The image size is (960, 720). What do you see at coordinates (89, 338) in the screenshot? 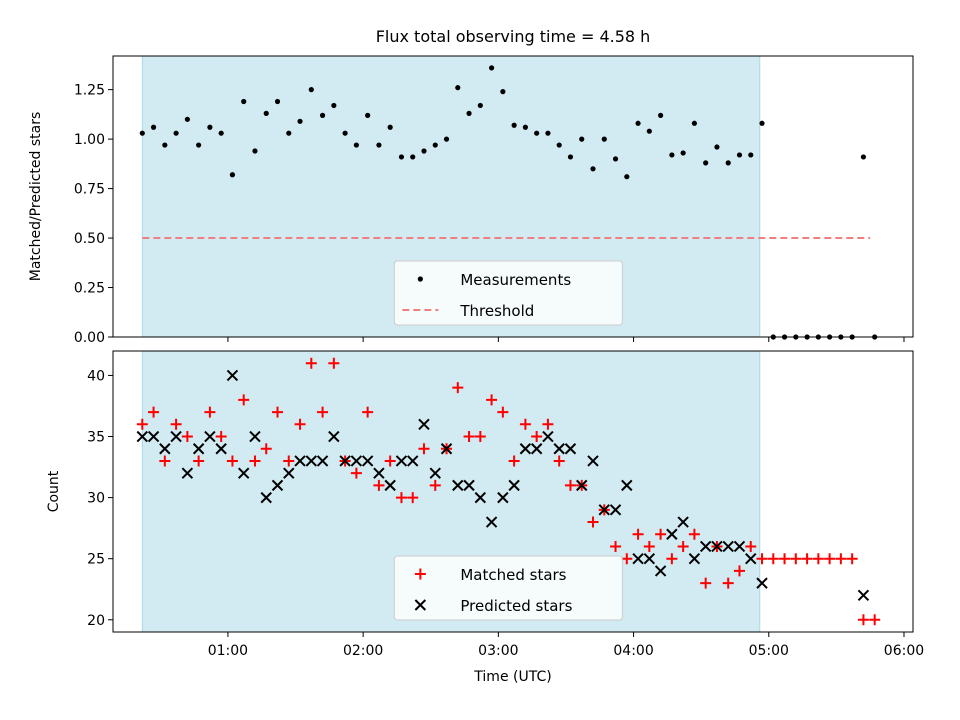
I see `y-tick-label: 0.00` at bounding box center [89, 338].